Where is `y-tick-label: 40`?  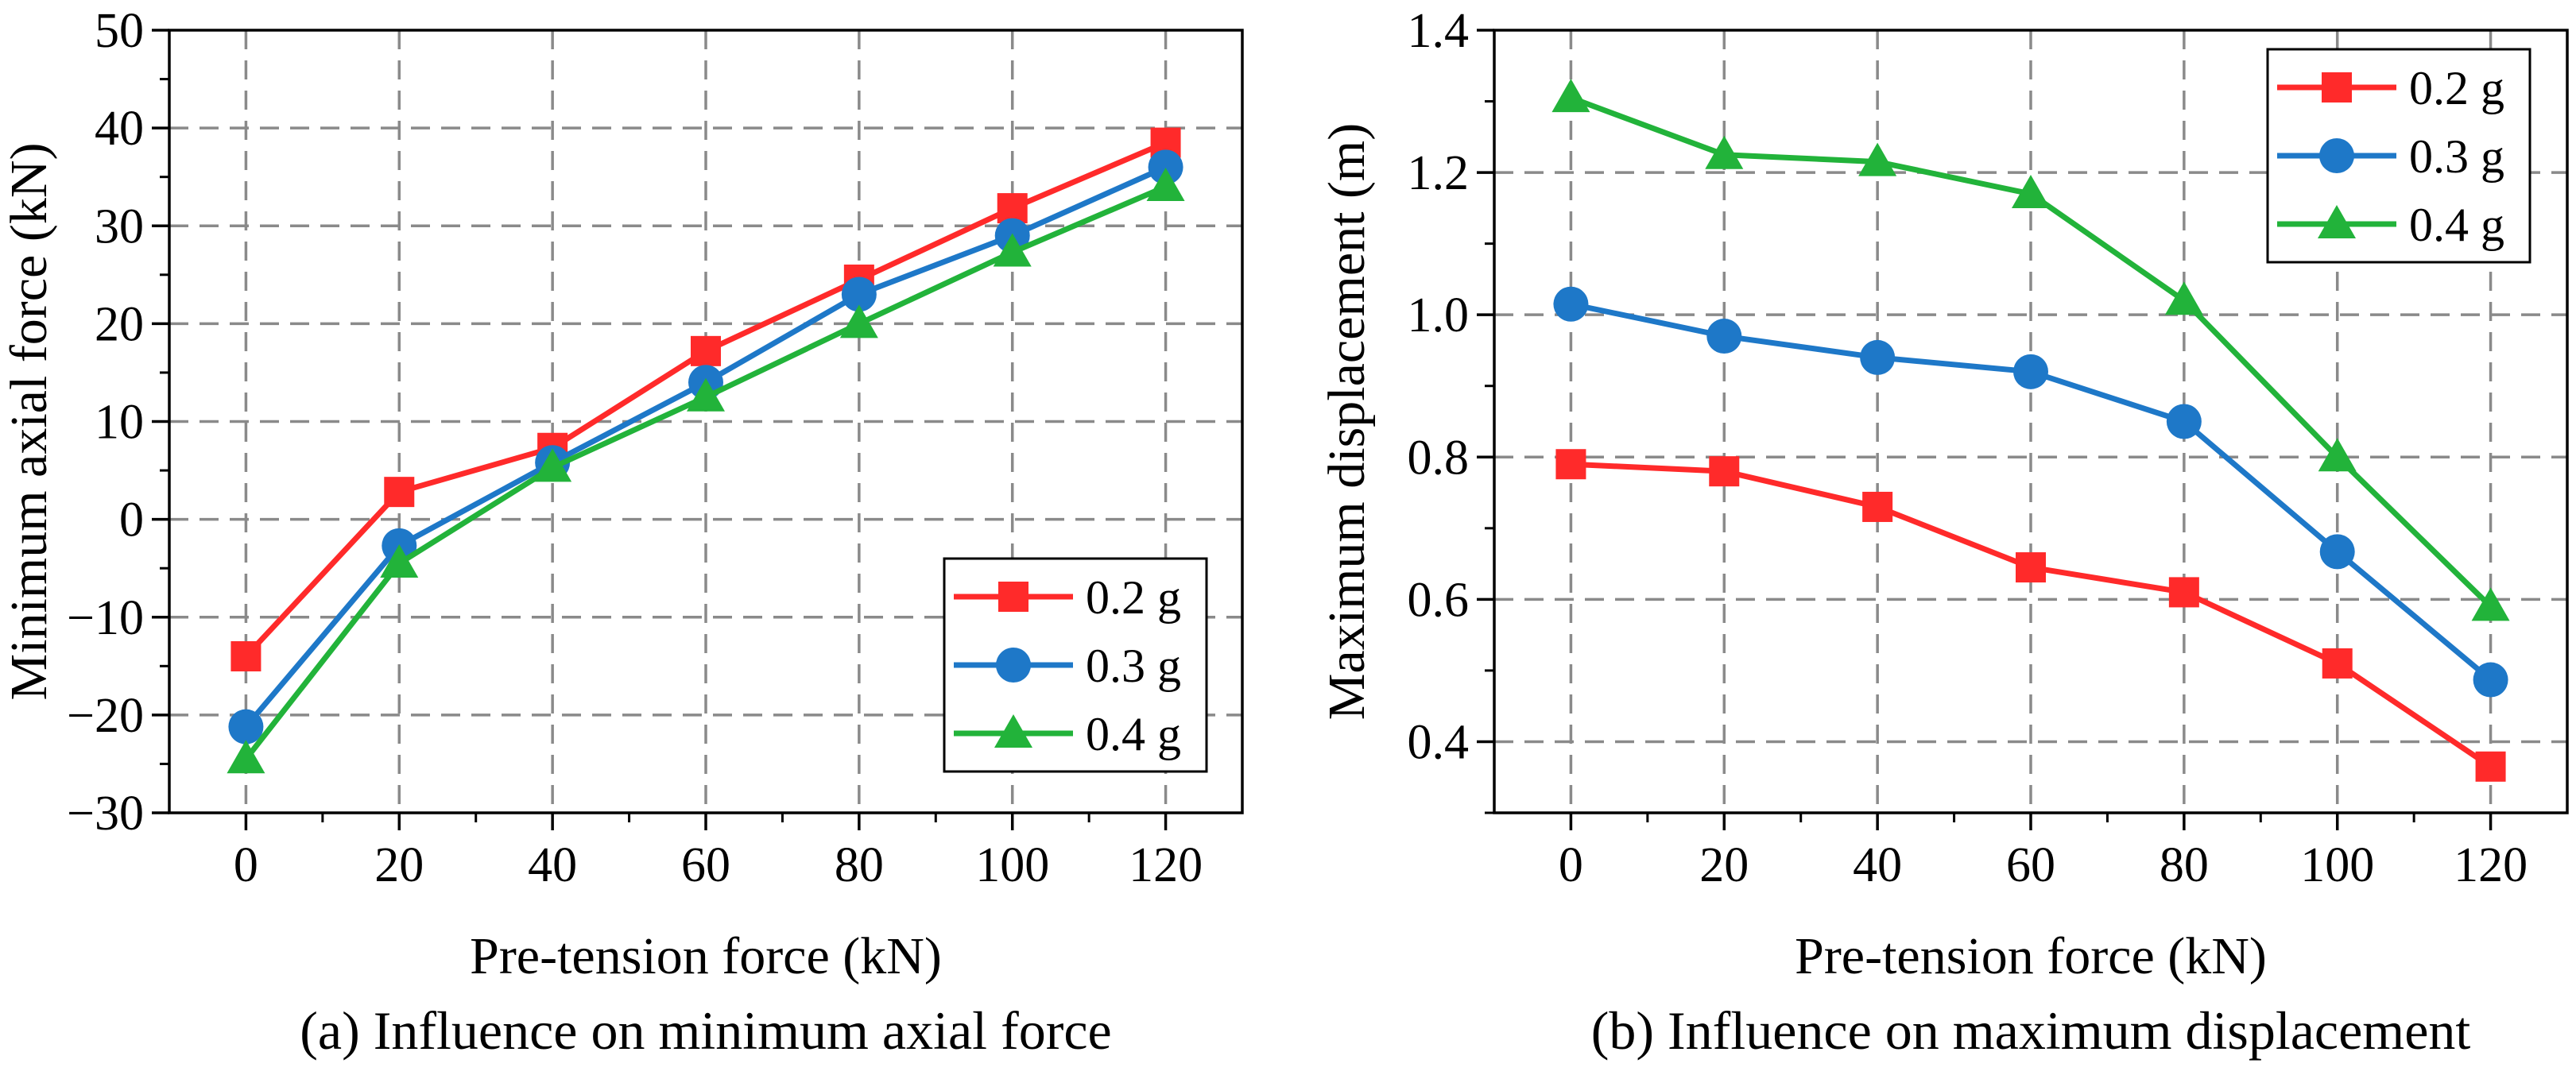 y-tick-label: 40 is located at coordinates (119, 129).